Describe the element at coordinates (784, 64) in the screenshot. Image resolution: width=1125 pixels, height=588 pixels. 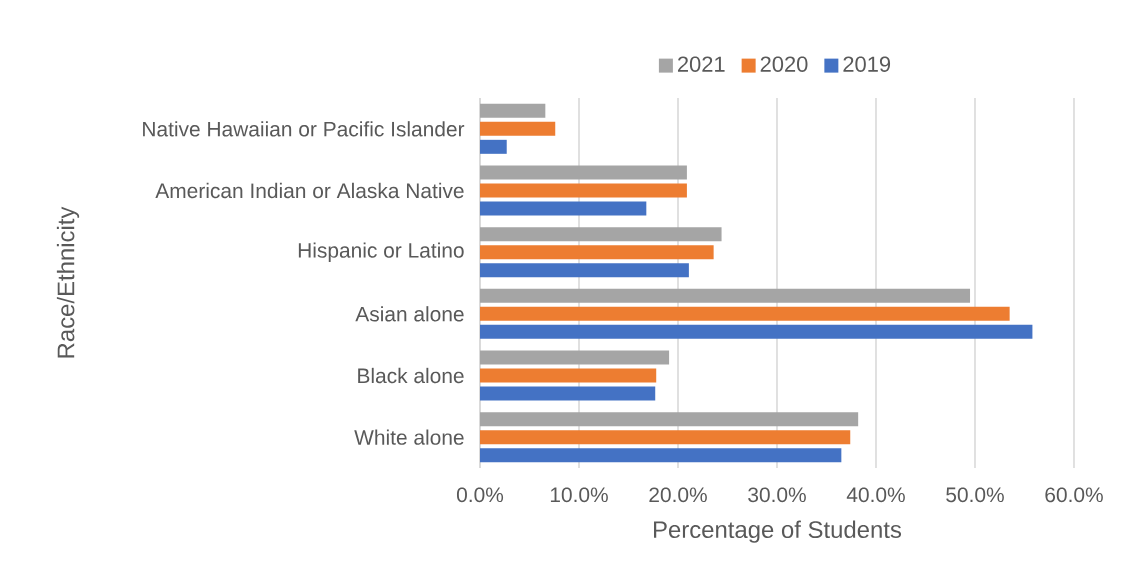
I see `legend-label: 2020` at that location.